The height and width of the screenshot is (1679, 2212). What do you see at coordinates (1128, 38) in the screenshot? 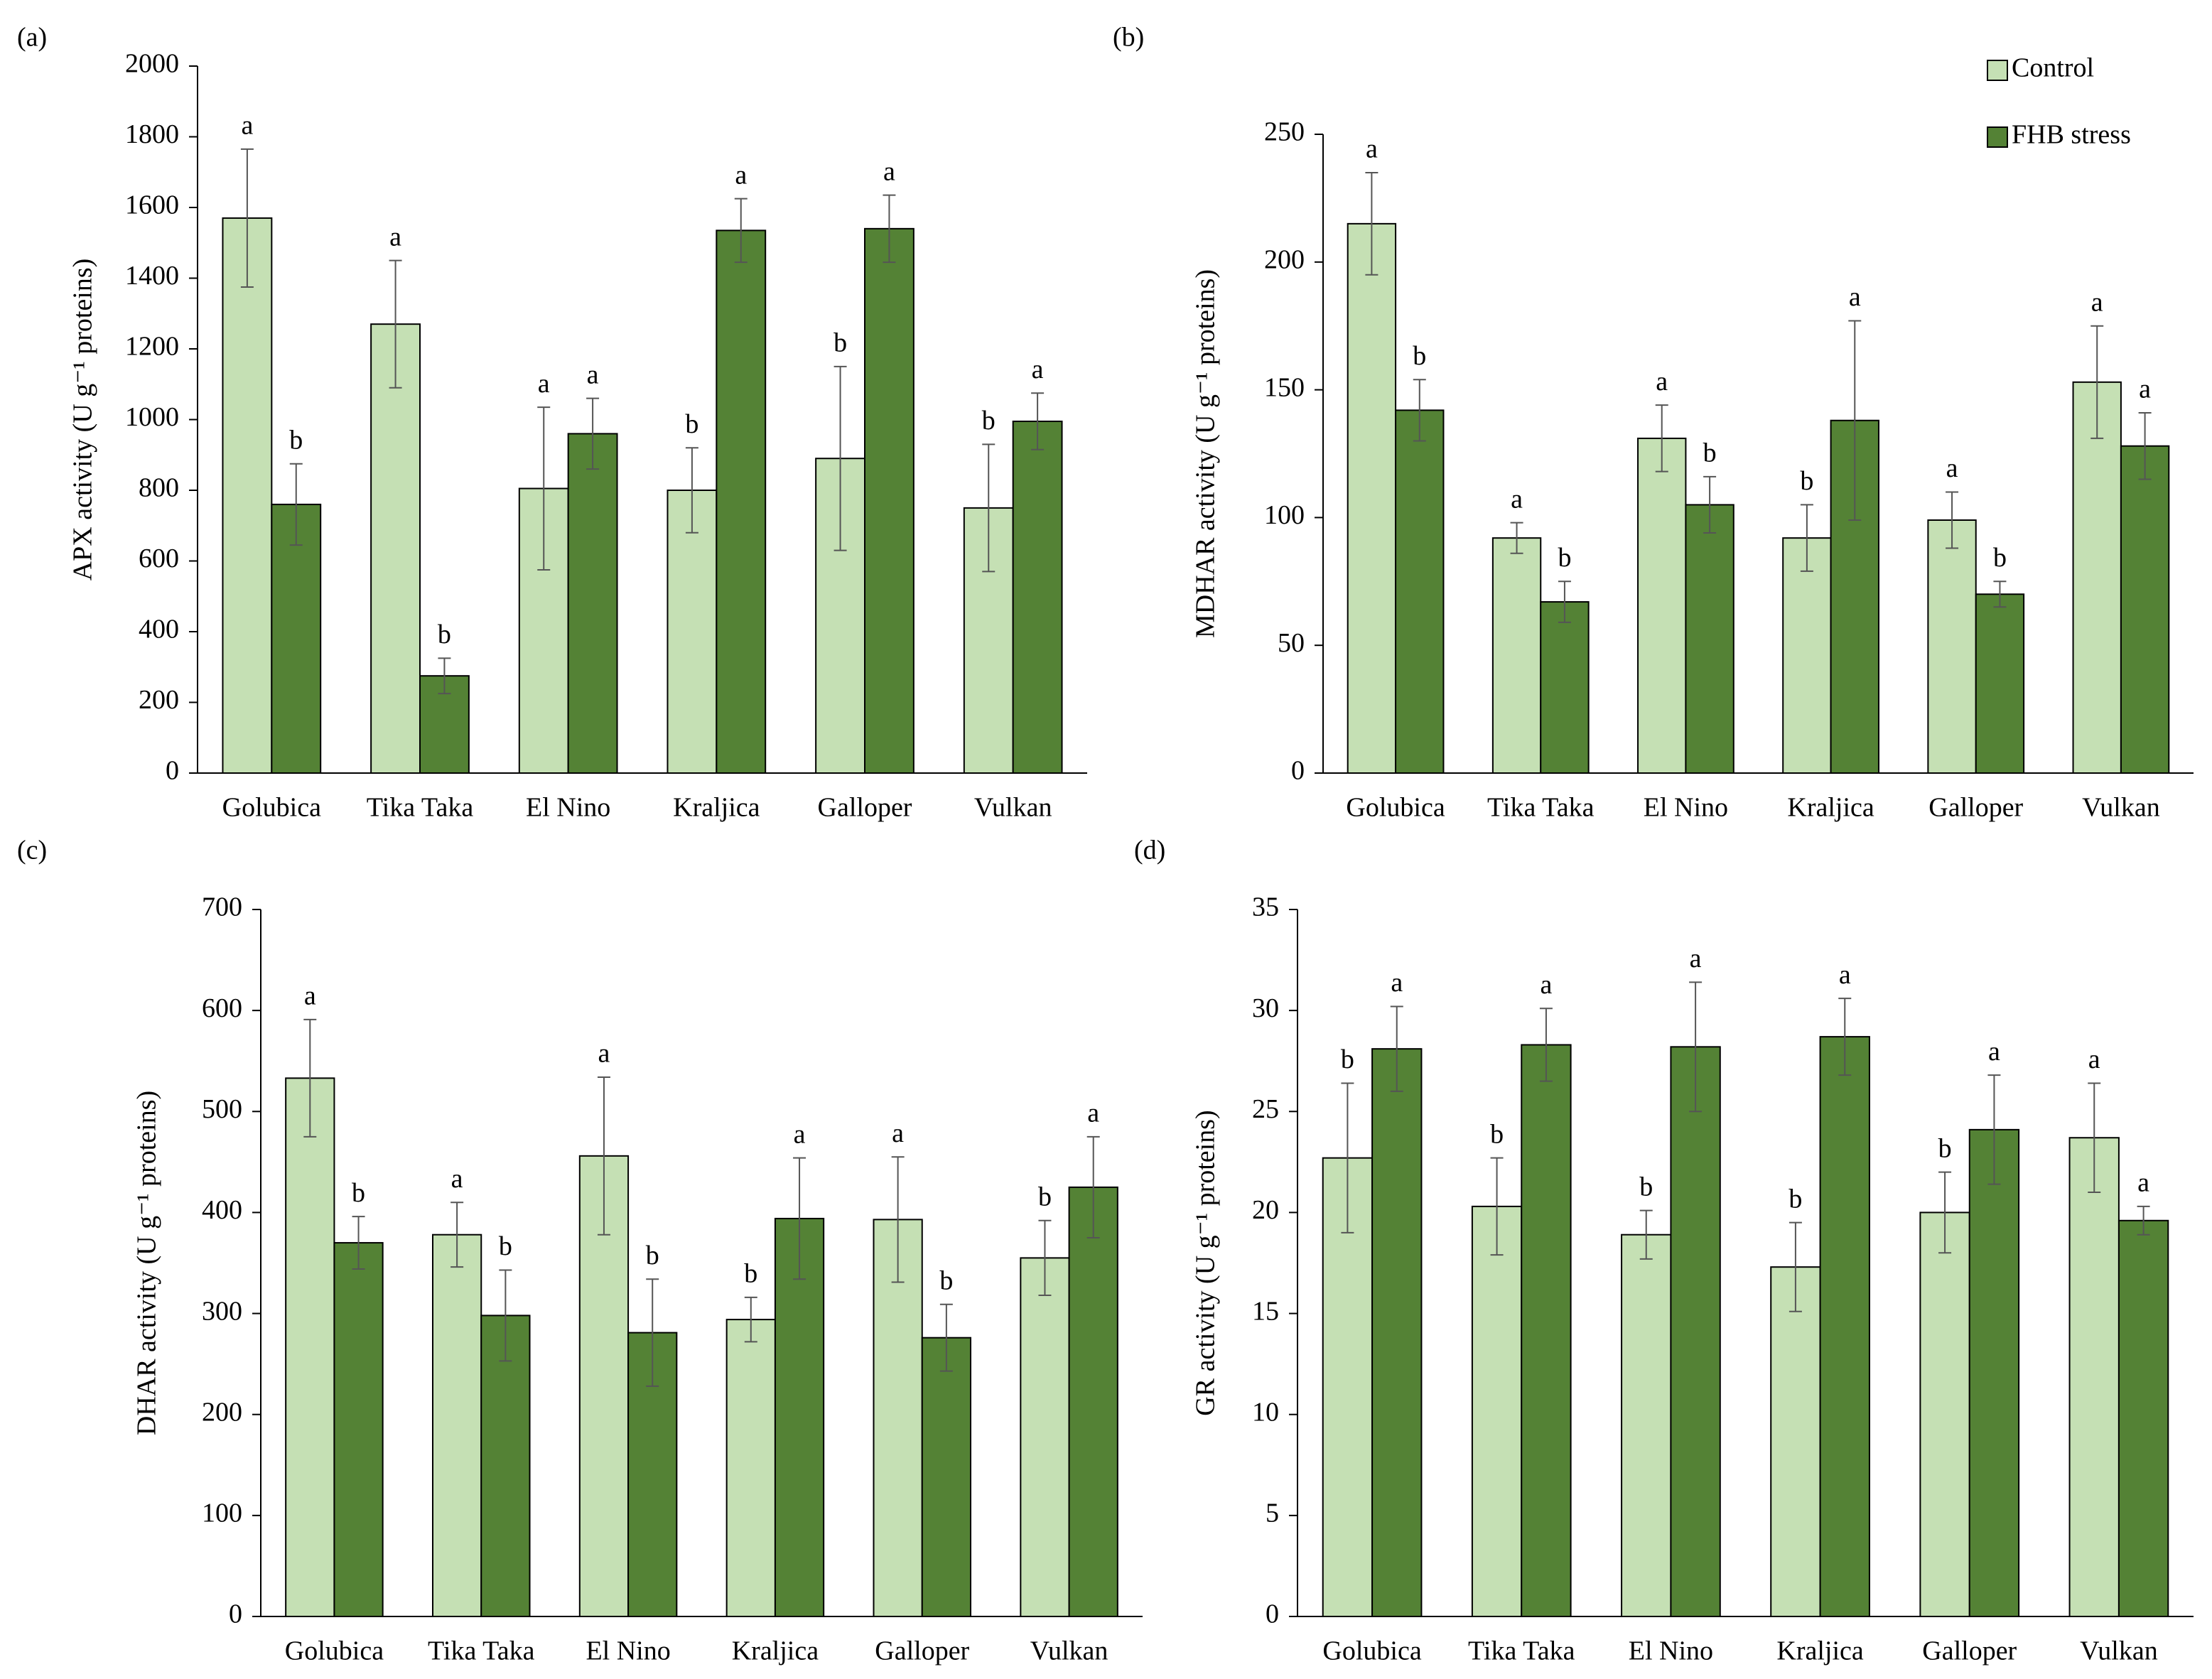
I see `panel-label: (b)` at bounding box center [1128, 38].